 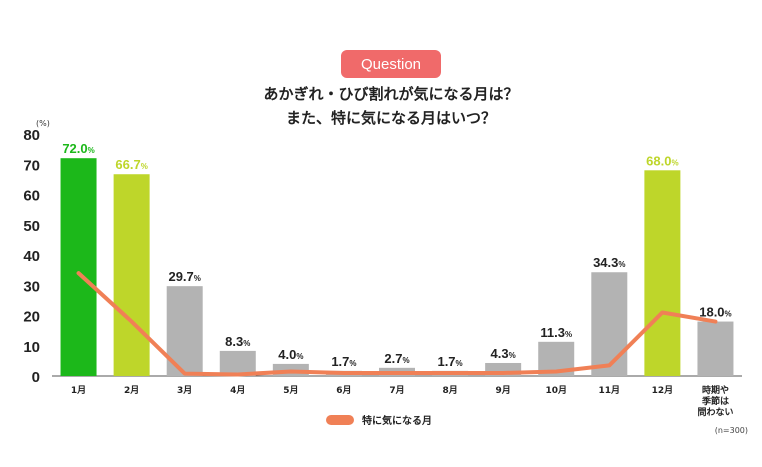 I want to click on y-tick-label: 20, so click(x=31, y=317).